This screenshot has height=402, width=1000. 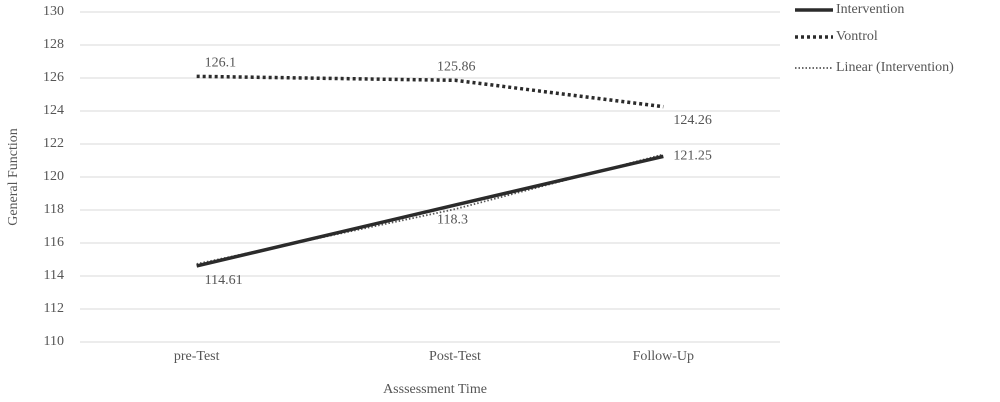 What do you see at coordinates (54, 341) in the screenshot?
I see `y-tick-label: 110` at bounding box center [54, 341].